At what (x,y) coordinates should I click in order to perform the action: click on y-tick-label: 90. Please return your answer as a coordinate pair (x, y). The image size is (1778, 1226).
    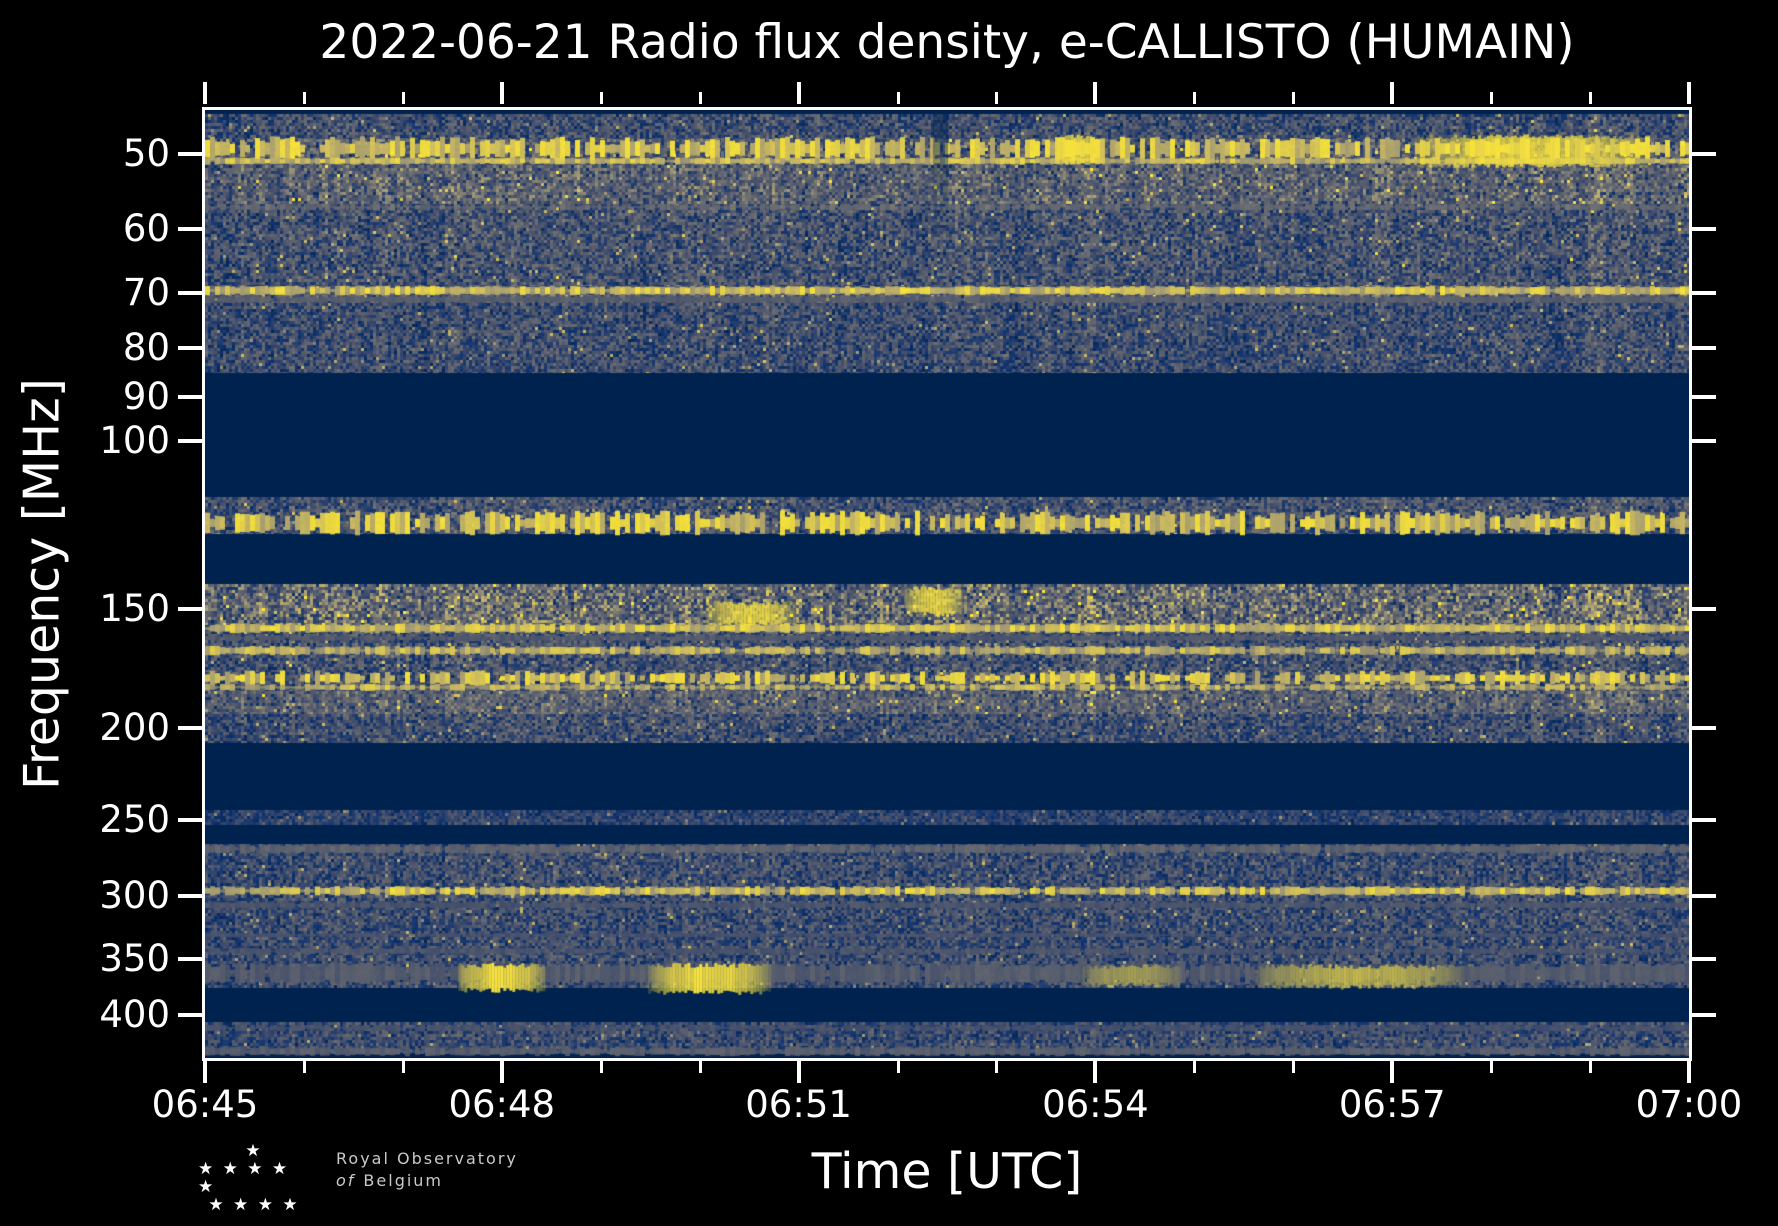
    Looking at the image, I should click on (146, 397).